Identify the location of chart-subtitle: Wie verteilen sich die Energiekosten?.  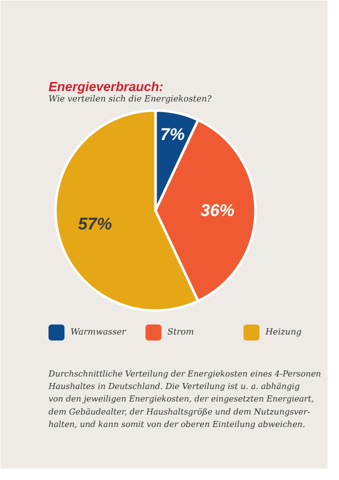
(130, 99).